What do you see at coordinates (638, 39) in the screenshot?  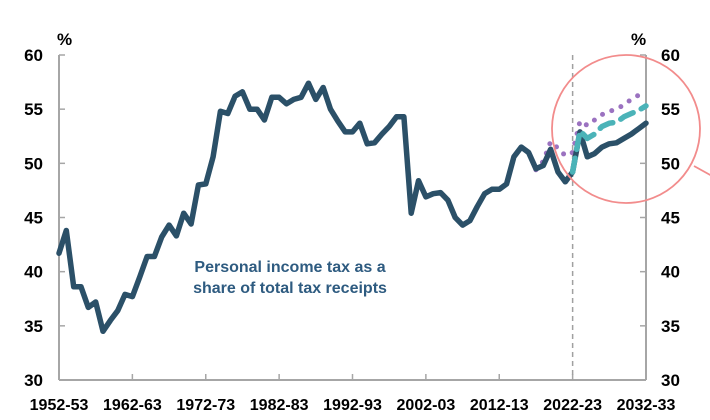 I see `y-axis-unit-right: %` at bounding box center [638, 39].